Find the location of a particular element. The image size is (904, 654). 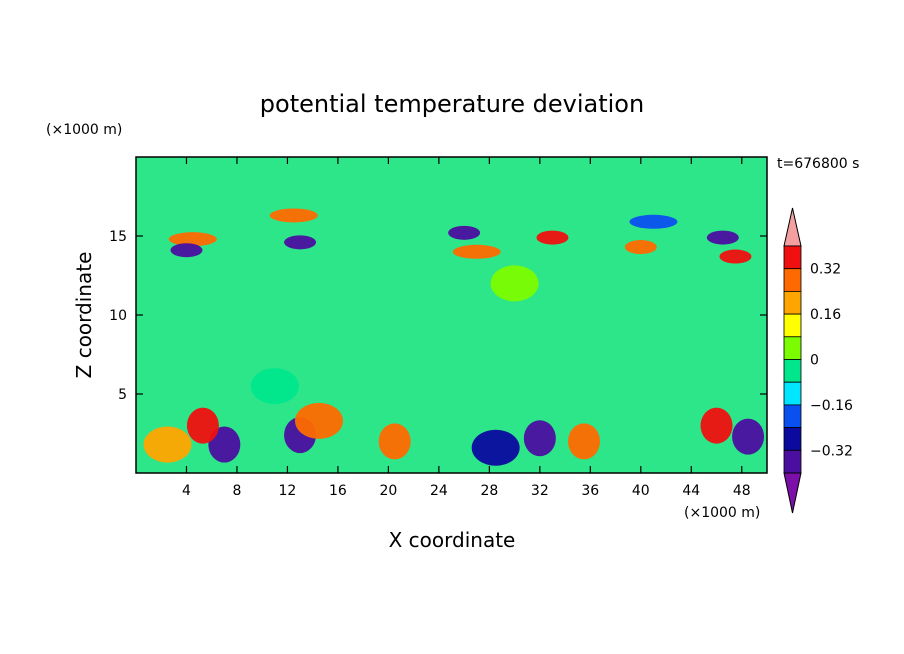

y-tick-label: 10 is located at coordinates (118, 316).